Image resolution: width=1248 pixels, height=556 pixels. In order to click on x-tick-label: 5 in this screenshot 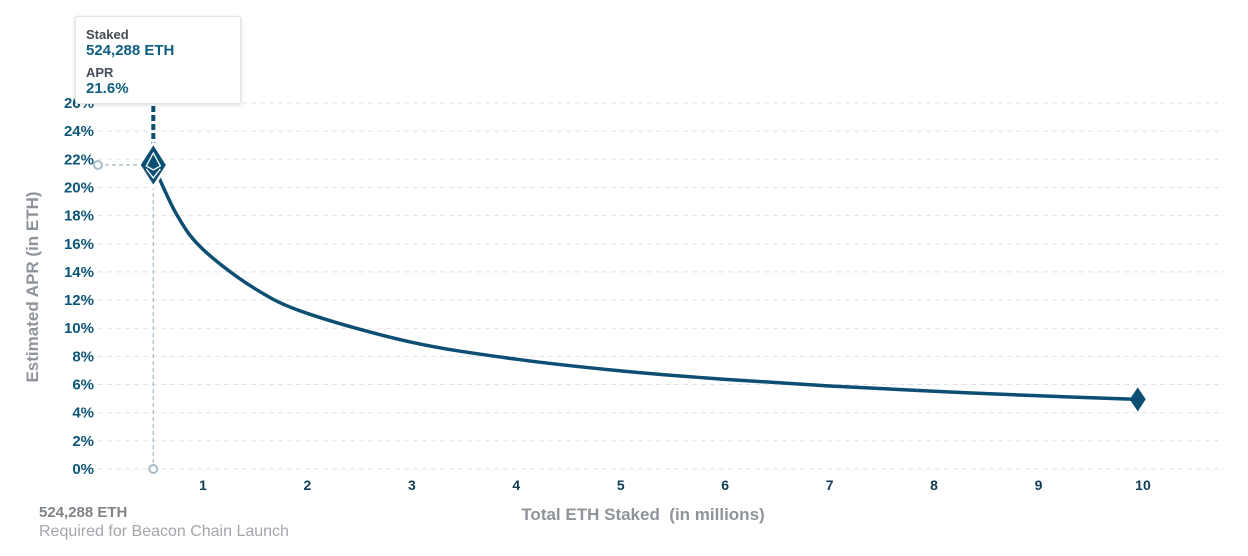, I will do `click(621, 485)`.